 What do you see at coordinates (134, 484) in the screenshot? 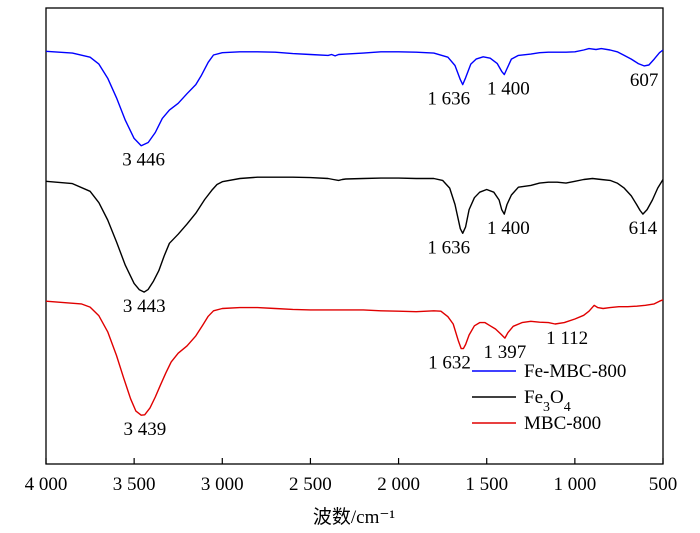
I see `x-tick-label-3500: 3 500` at bounding box center [134, 484].